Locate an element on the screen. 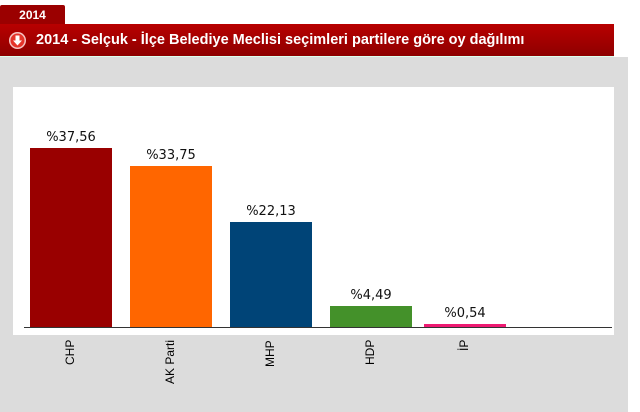 The width and height of the screenshot is (640, 412). download-circle-icon is located at coordinates (17, 40).